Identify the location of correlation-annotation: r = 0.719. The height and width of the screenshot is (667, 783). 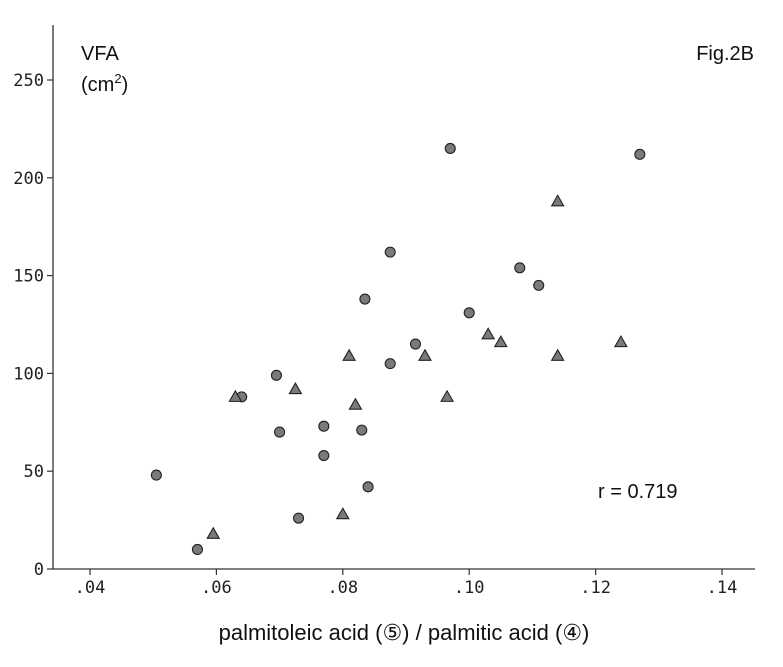
(638, 492).